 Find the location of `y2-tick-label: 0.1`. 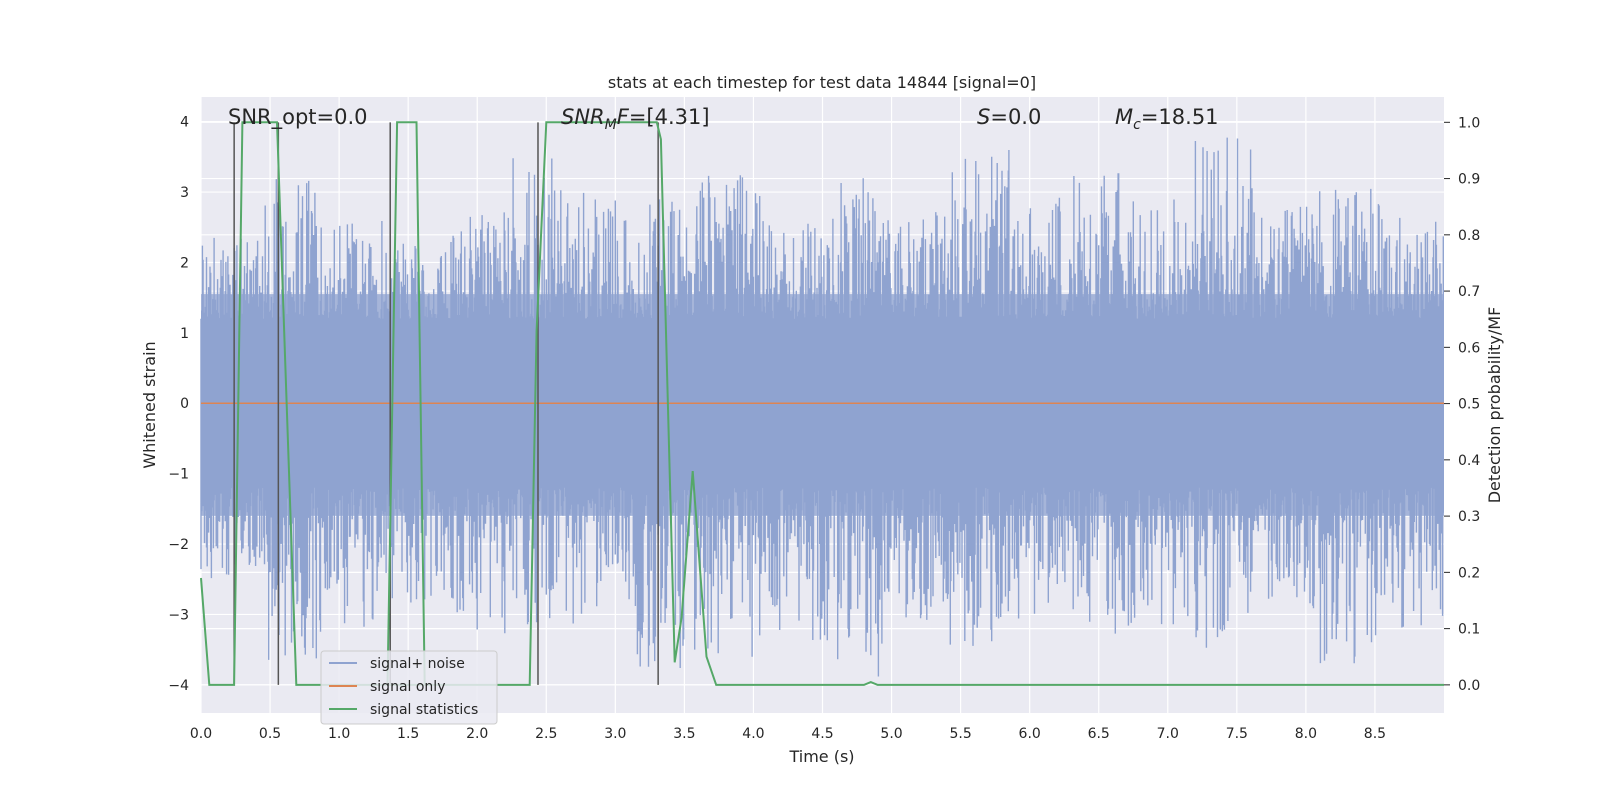

y2-tick-label: 0.1 is located at coordinates (1469, 630).